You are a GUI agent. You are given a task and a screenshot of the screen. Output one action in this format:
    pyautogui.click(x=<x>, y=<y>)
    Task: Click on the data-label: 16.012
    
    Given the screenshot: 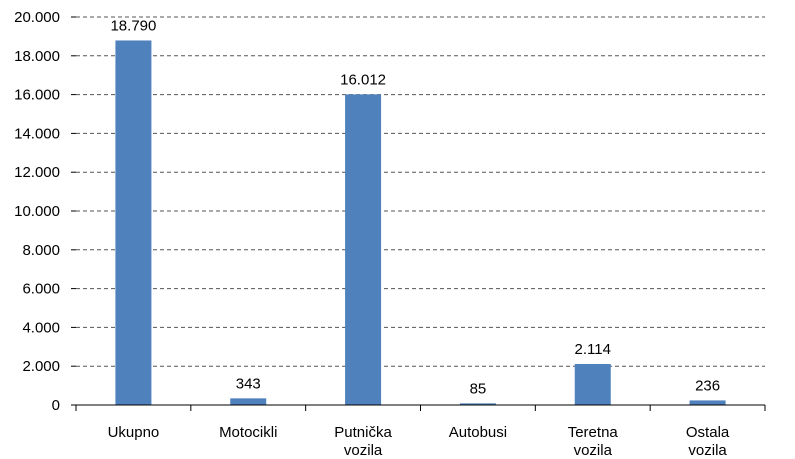 What is the action you would take?
    pyautogui.click(x=363, y=79)
    